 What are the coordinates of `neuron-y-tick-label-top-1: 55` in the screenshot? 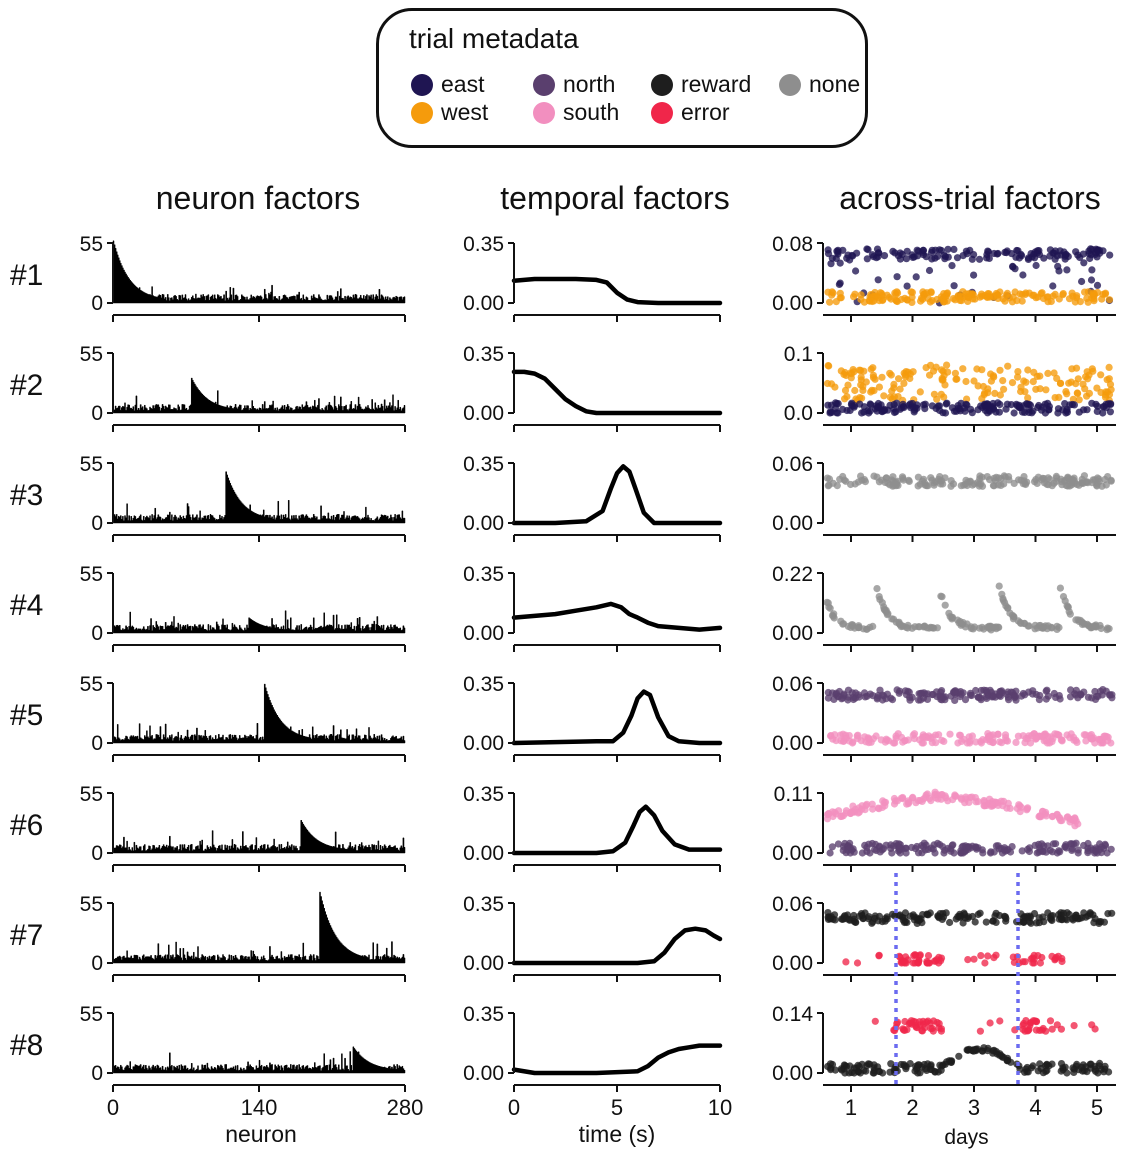 It's located at (91, 244).